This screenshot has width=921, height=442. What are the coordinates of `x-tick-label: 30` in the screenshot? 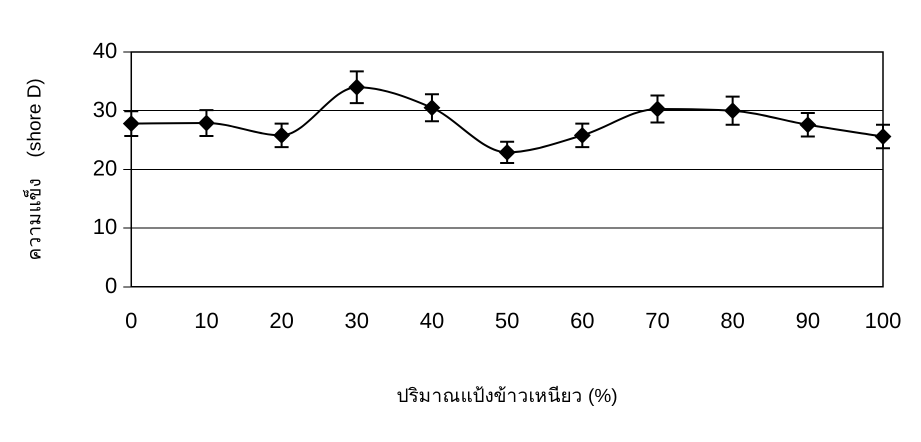 It's located at (357, 321).